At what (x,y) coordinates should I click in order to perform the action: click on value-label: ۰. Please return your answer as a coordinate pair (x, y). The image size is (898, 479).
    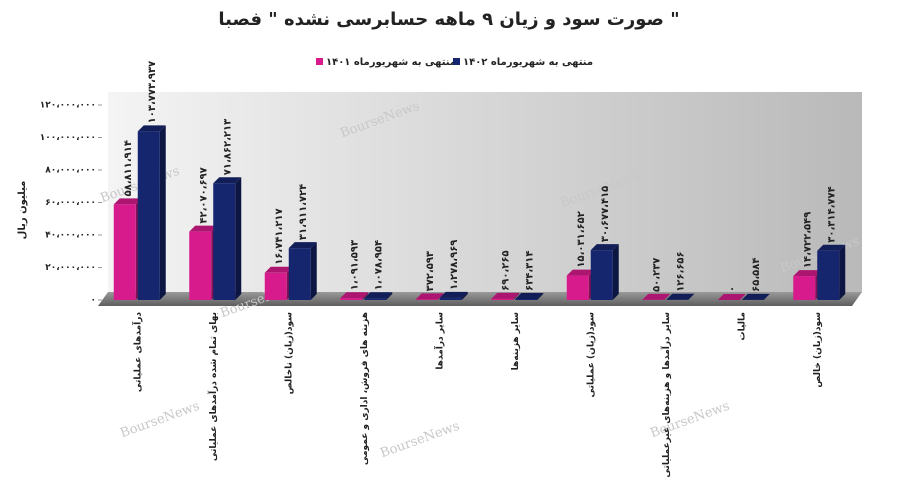
    Looking at the image, I should click on (732, 289).